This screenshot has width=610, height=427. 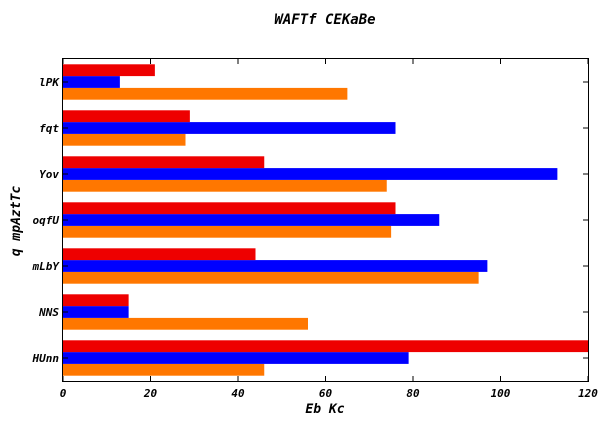 What do you see at coordinates (324, 20) in the screenshot?
I see `chart-title: WAFTf CEKaBe` at bounding box center [324, 20].